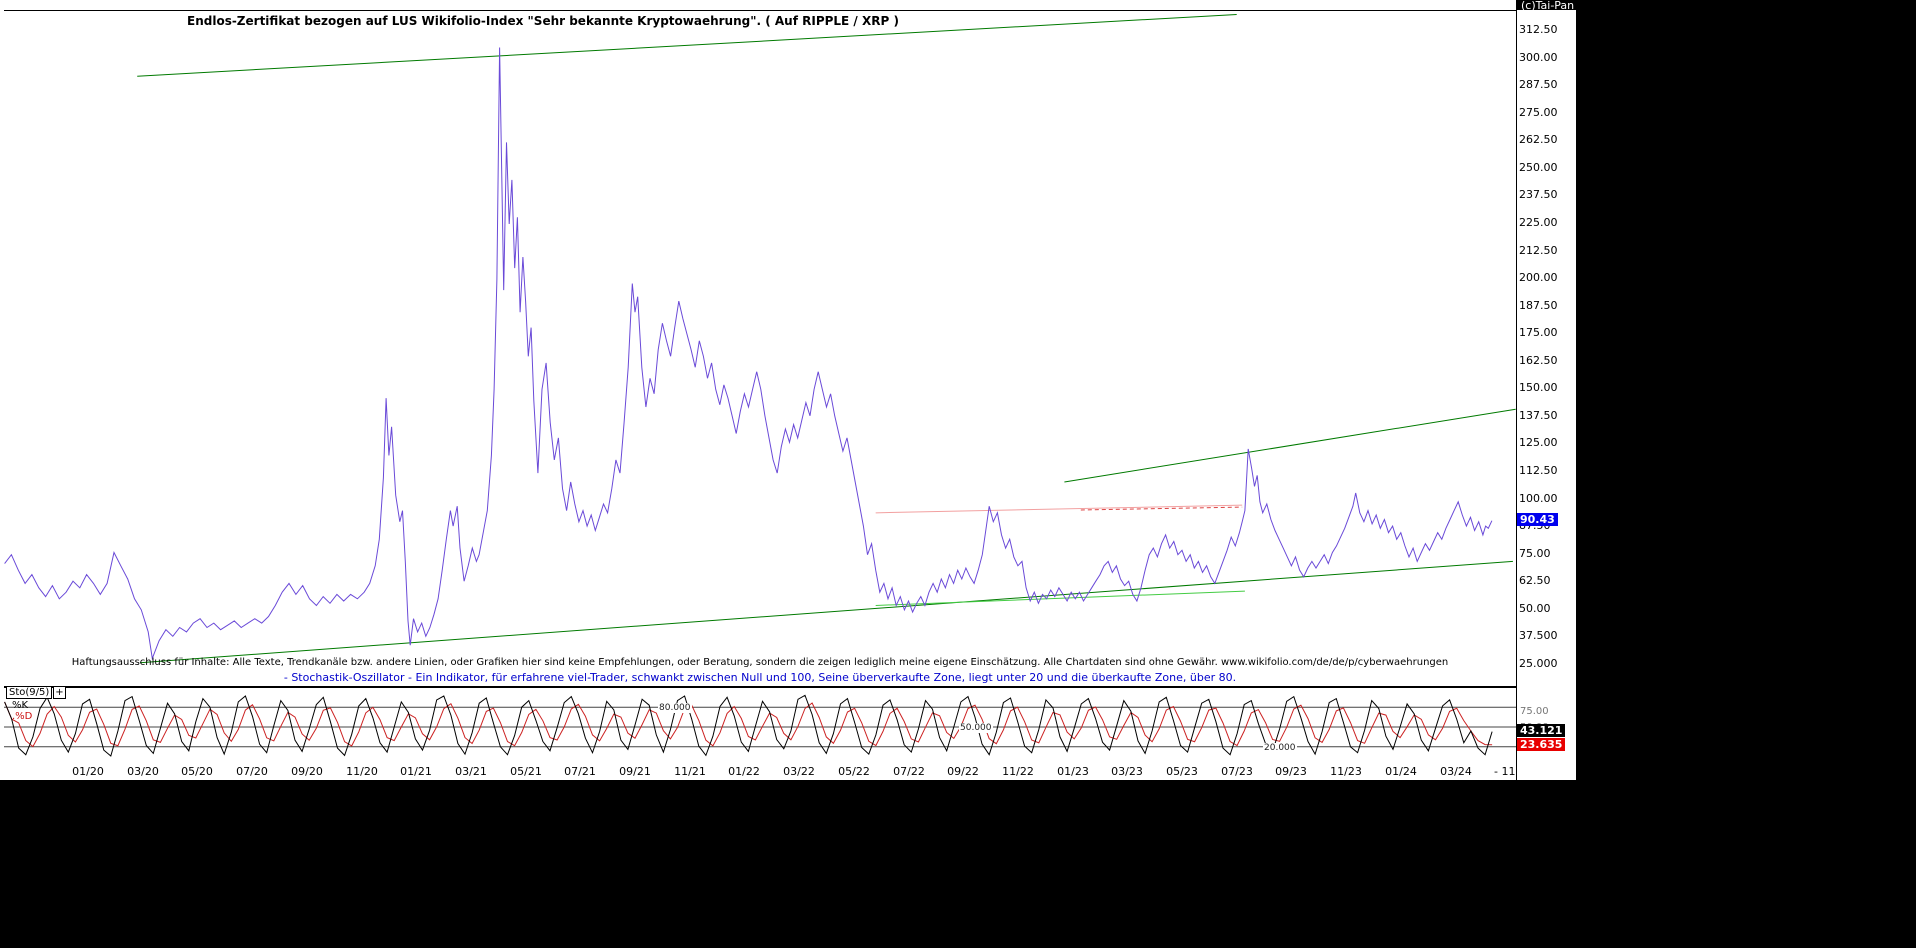  What do you see at coordinates (416, 771) in the screenshot?
I see `date-axis-label: 01/21` at bounding box center [416, 771].